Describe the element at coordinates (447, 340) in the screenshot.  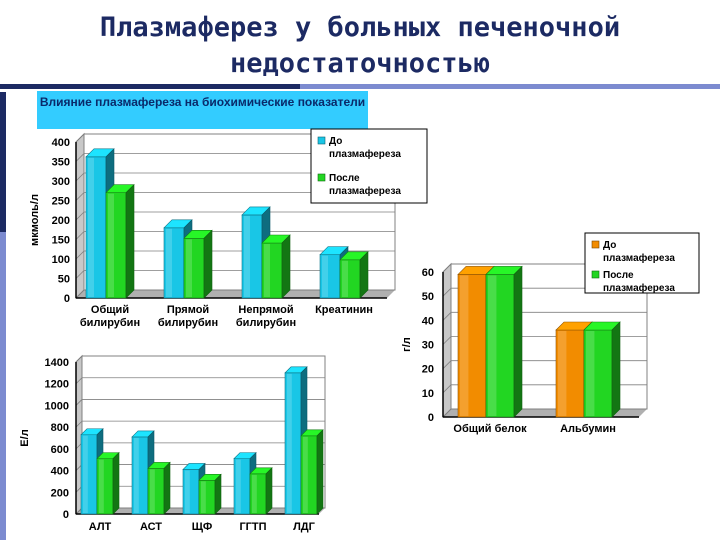
I see `protein-side-wall` at that location.